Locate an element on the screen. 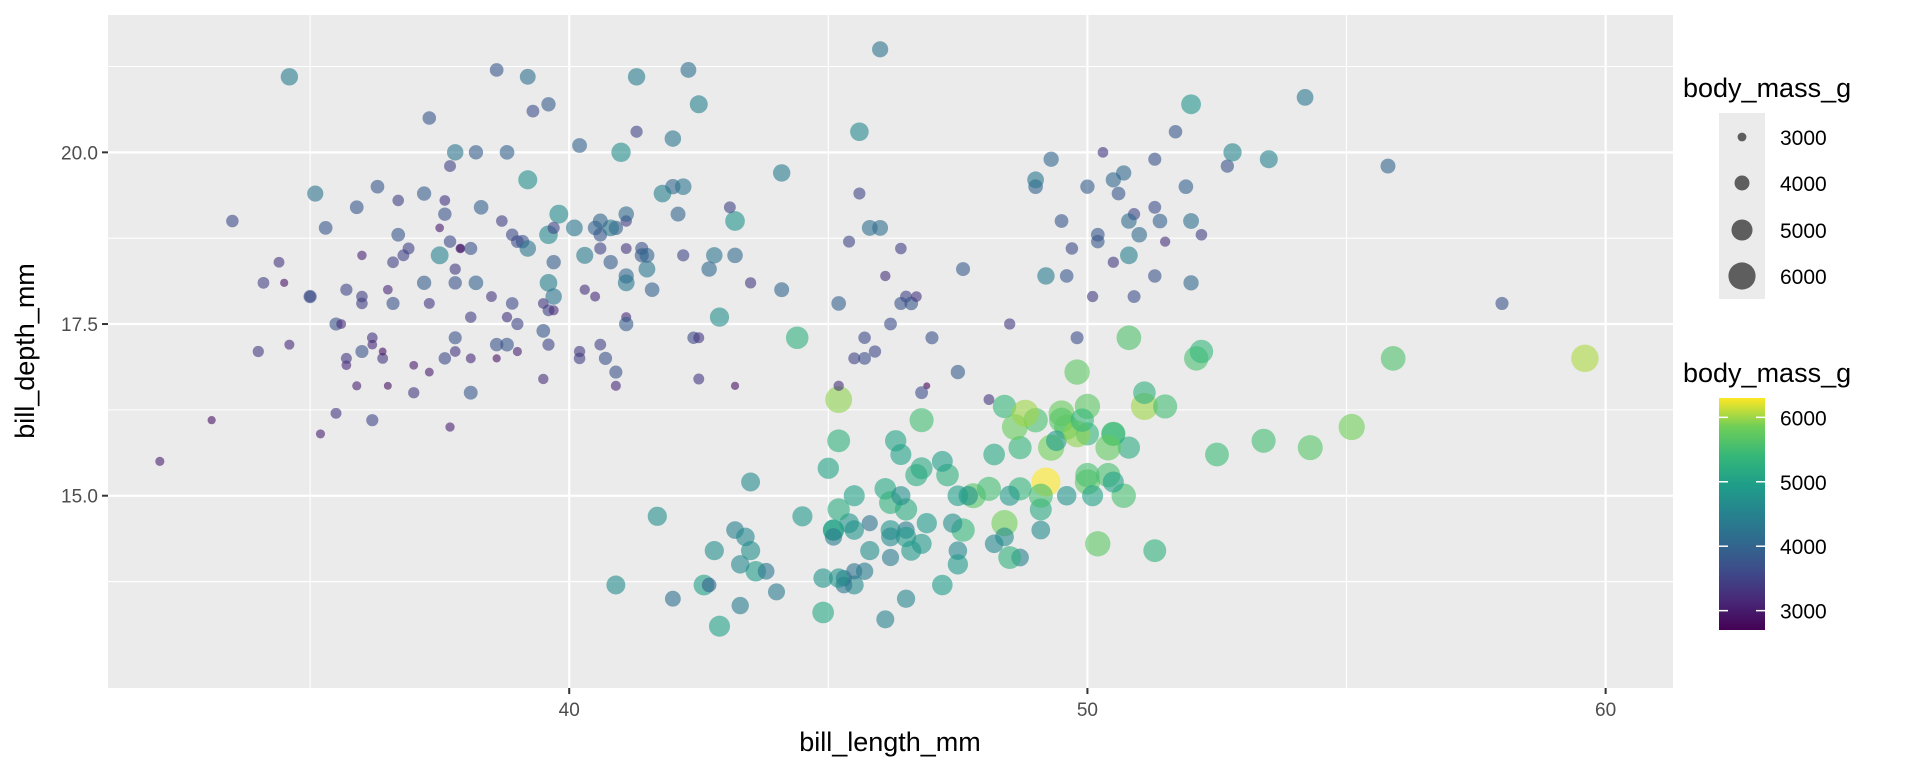 The height and width of the screenshot is (768, 1920). color-bar is located at coordinates (1742, 514).